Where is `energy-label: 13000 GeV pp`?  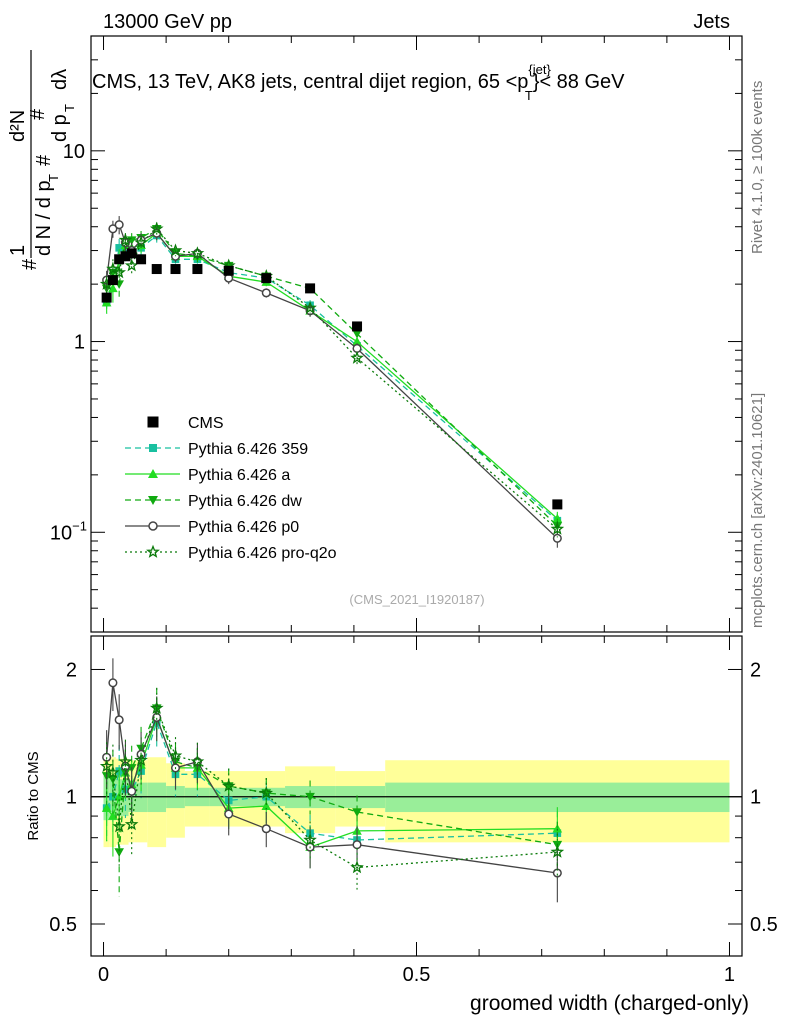 energy-label: 13000 GeV pp is located at coordinates (167, 22).